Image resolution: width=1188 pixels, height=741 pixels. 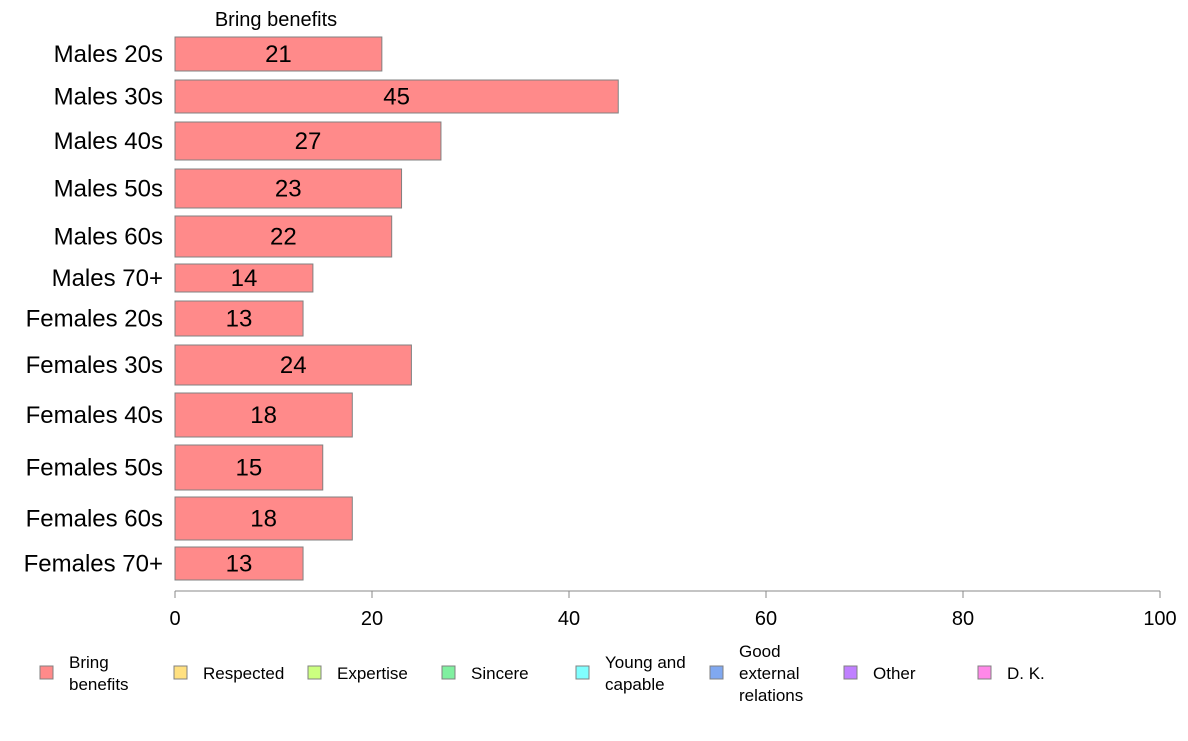 I want to click on legend-item-8: D. K., so click(x=1011, y=673).